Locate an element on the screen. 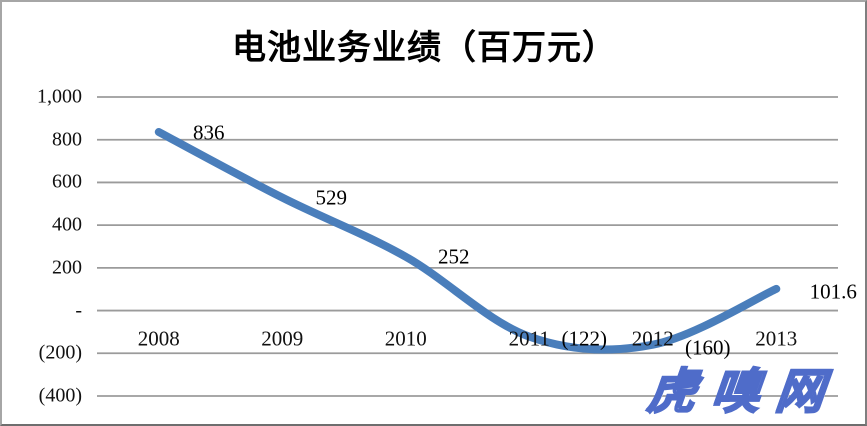 The height and width of the screenshot is (426, 867). y-tick-label: 400 is located at coordinates (67, 224).